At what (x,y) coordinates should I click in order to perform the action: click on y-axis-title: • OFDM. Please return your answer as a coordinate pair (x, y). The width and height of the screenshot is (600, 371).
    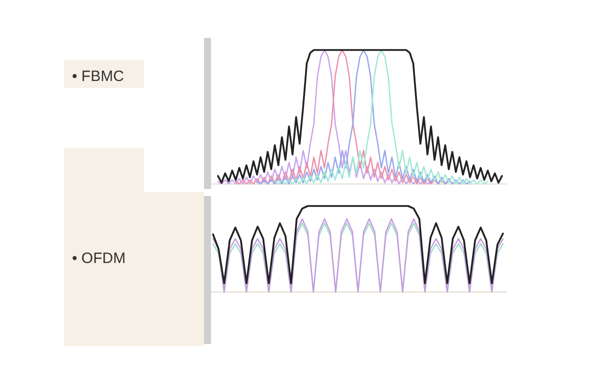
    Looking at the image, I should click on (99, 258).